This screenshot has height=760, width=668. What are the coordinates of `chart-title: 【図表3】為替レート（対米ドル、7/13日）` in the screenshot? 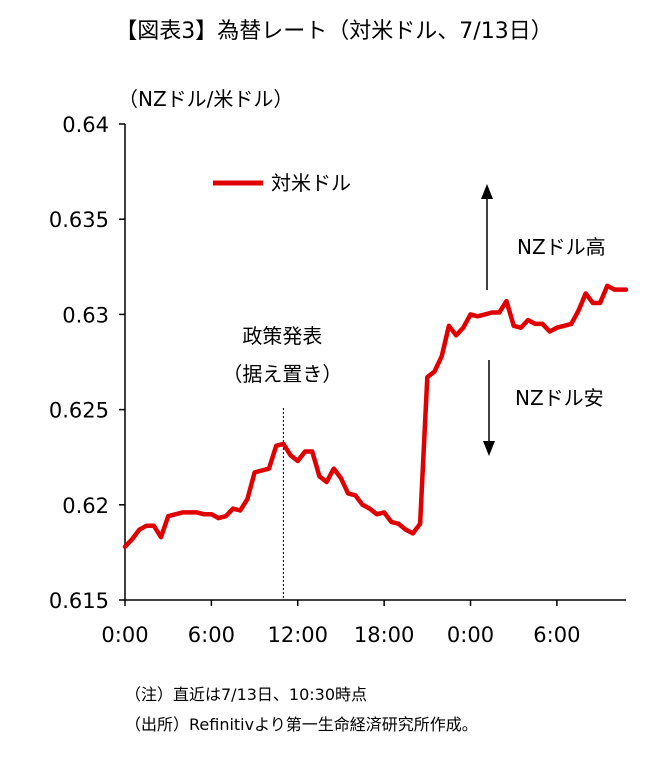 It's located at (333, 31).